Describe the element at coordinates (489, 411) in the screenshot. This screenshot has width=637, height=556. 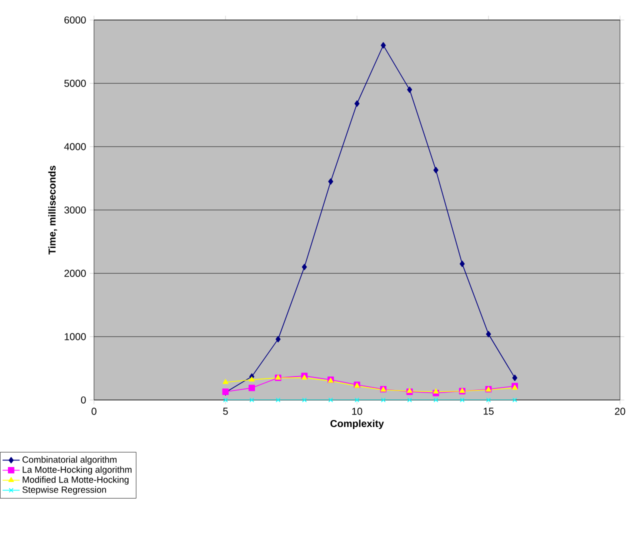
I see `x-tick-label: 15` at that location.